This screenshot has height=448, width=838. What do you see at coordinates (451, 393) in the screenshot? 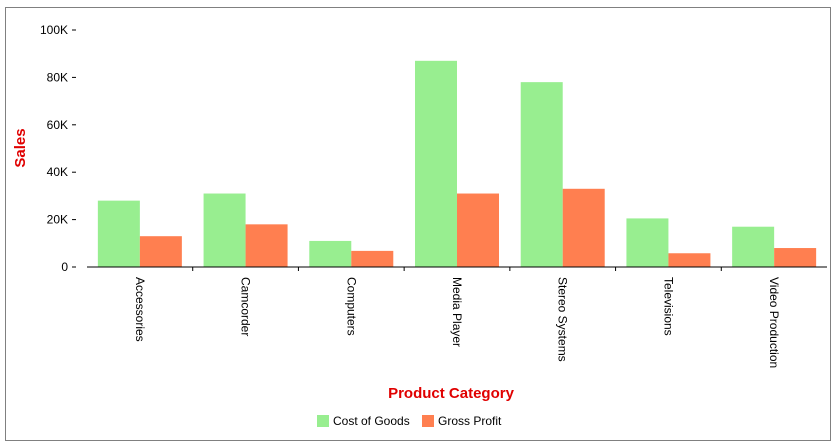
I see `x-axis-title: Product Category` at bounding box center [451, 393].